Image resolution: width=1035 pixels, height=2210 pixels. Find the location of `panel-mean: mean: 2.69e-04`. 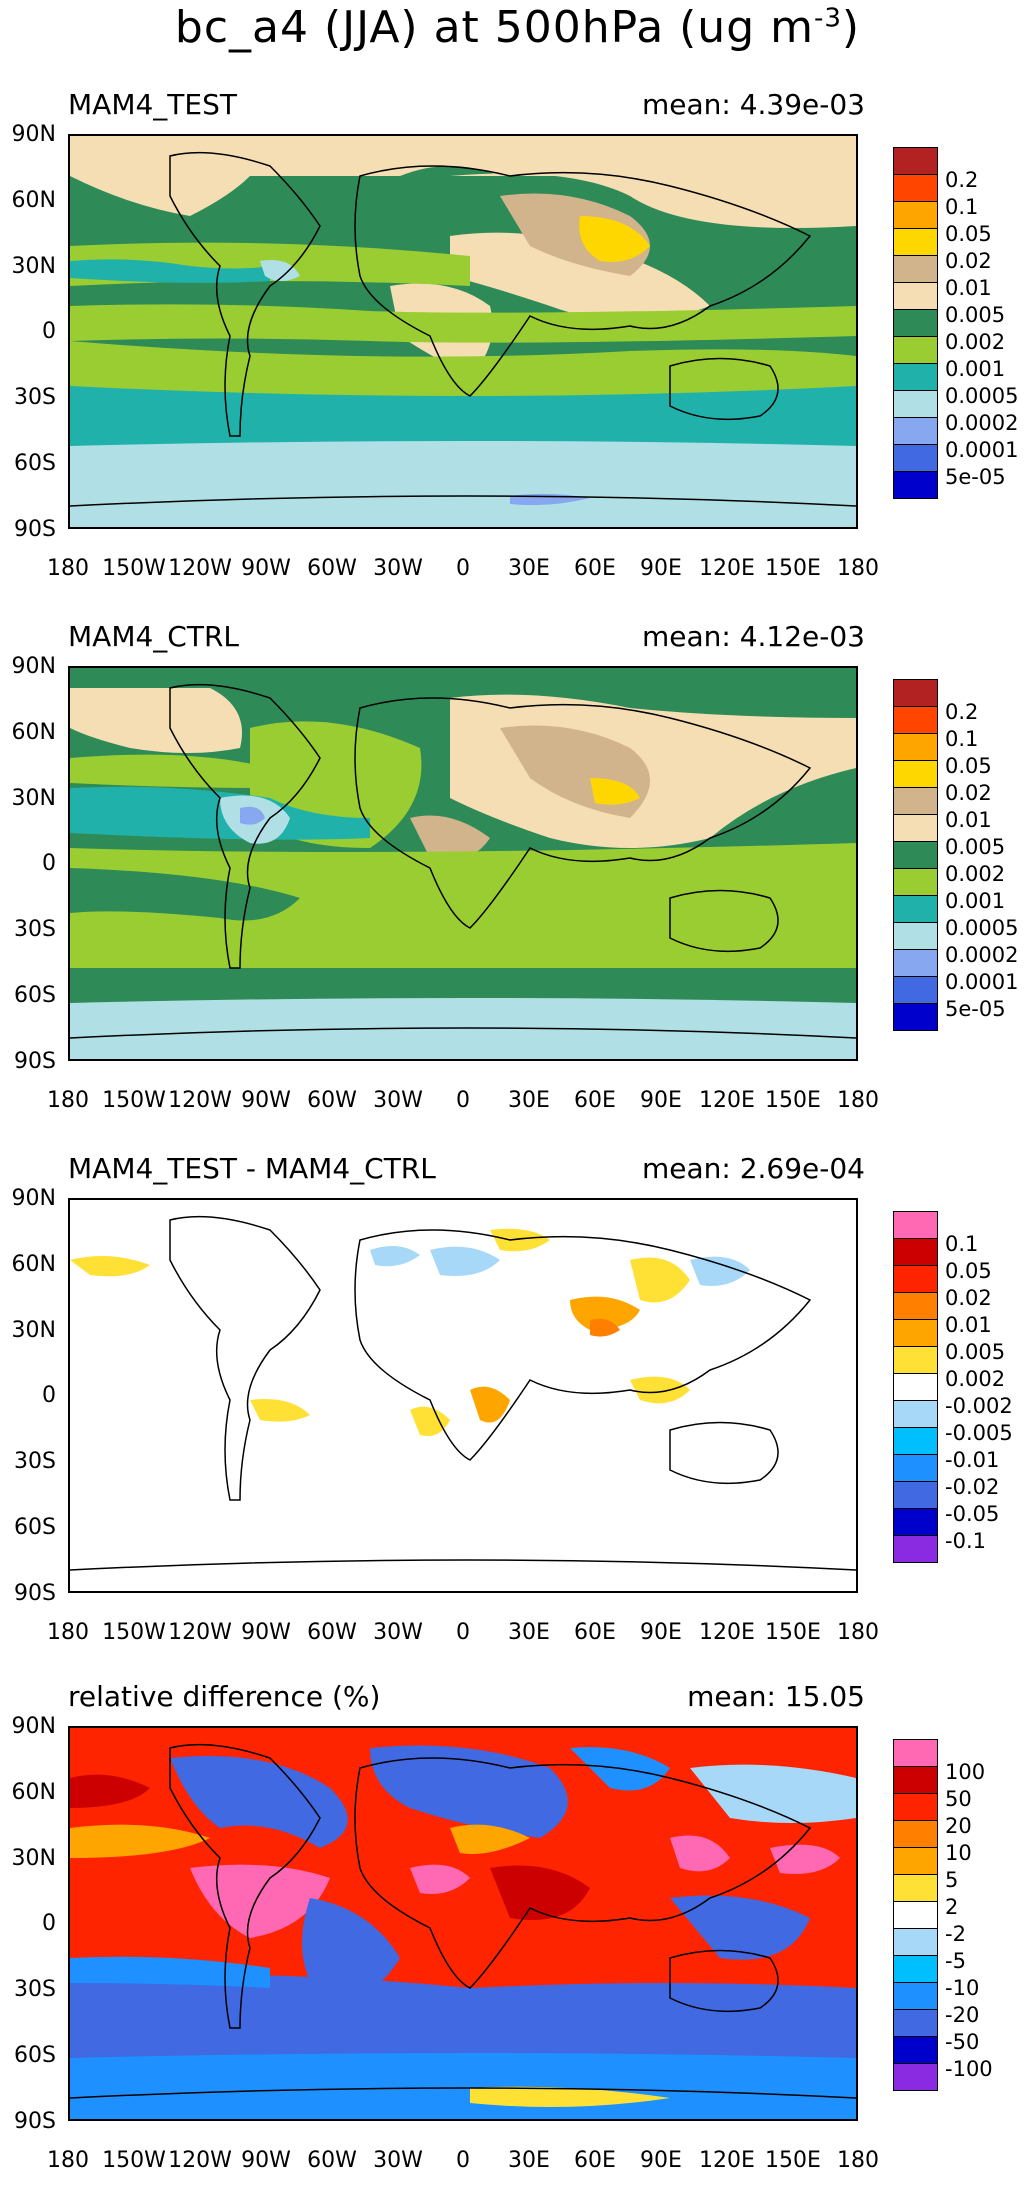

panel-mean: mean: 2.69e-04 is located at coordinates (753, 1168).